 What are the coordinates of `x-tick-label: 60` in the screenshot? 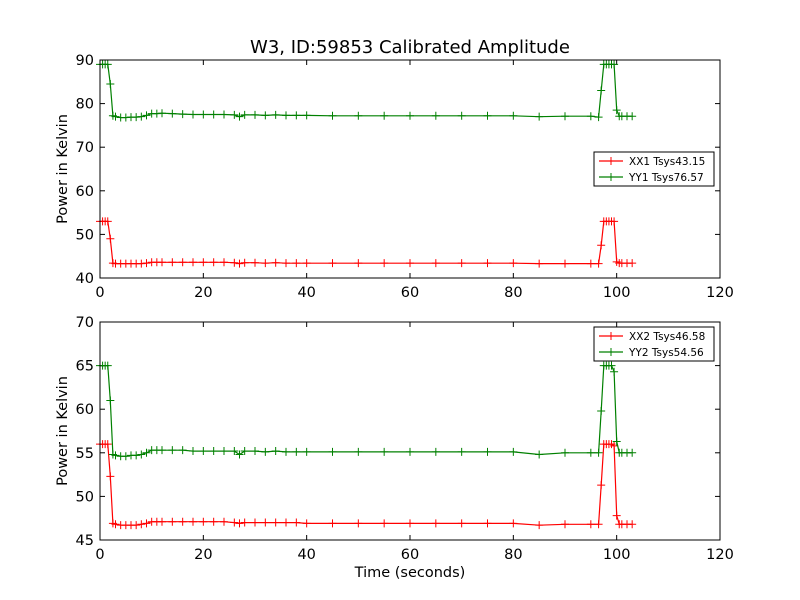 It's located at (410, 293).